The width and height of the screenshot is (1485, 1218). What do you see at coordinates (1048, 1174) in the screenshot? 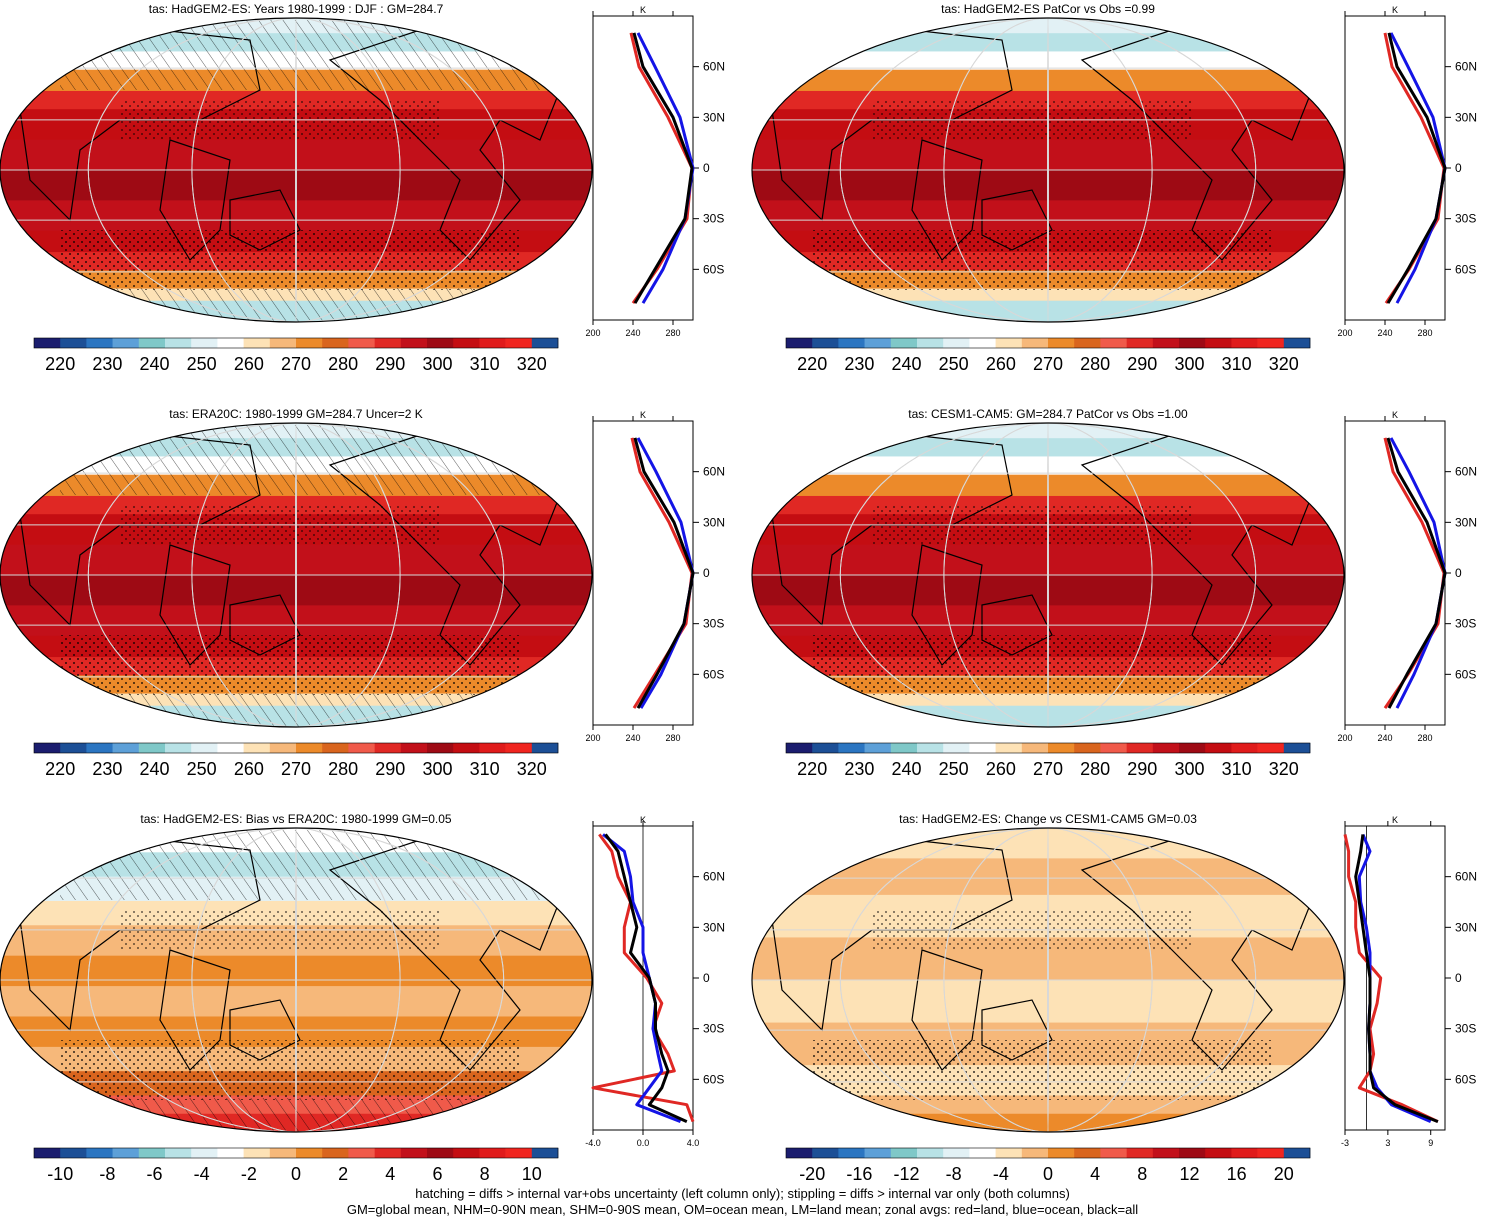
I see `colorbar-tick-label: 0` at bounding box center [1048, 1174].